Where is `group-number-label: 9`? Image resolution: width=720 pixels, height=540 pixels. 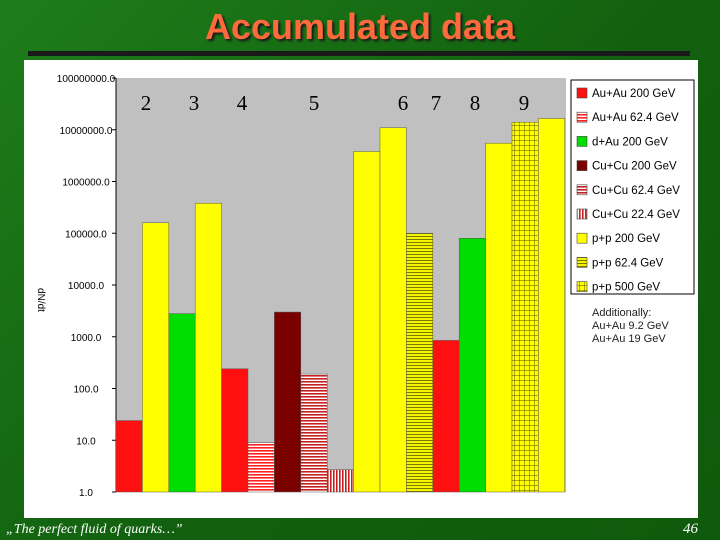 group-number-label: 9 is located at coordinates (524, 103).